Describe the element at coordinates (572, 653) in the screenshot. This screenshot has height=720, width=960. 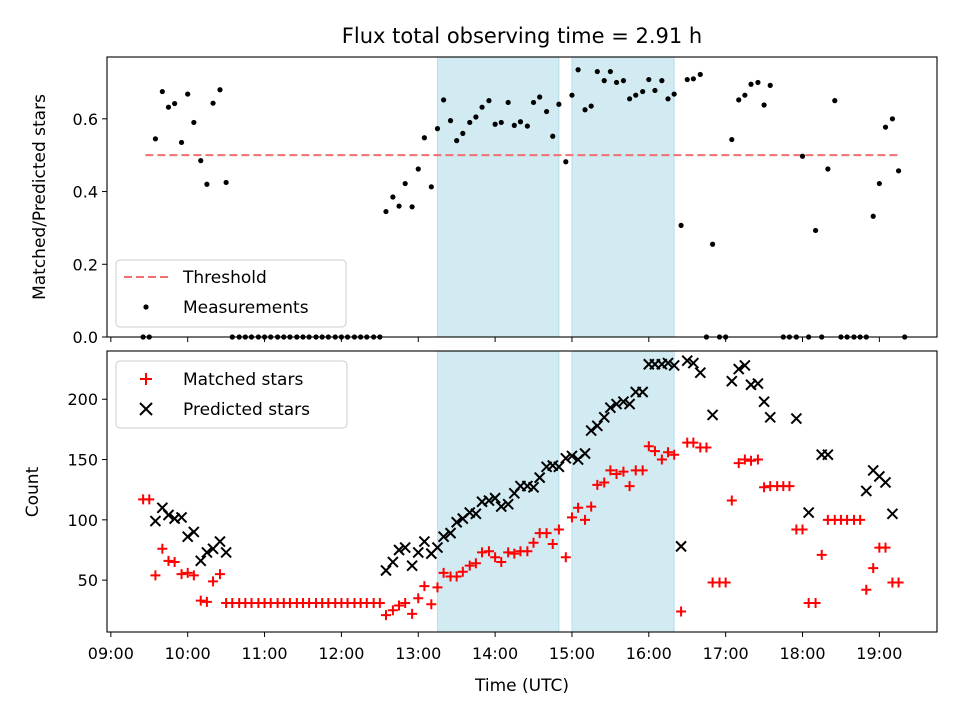
I see `bottom-xtick-label: 15:00` at that location.